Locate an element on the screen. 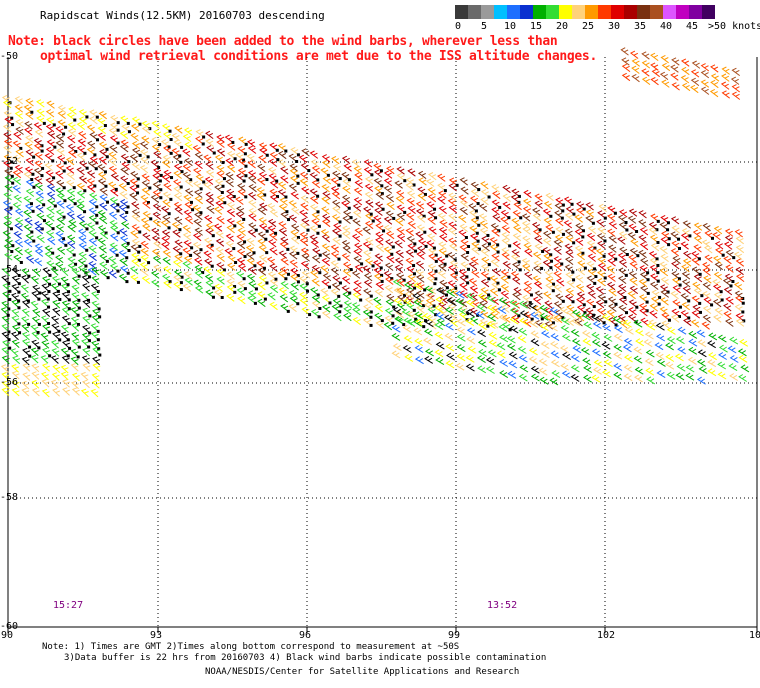  legend-swatch is located at coordinates (591, 12).